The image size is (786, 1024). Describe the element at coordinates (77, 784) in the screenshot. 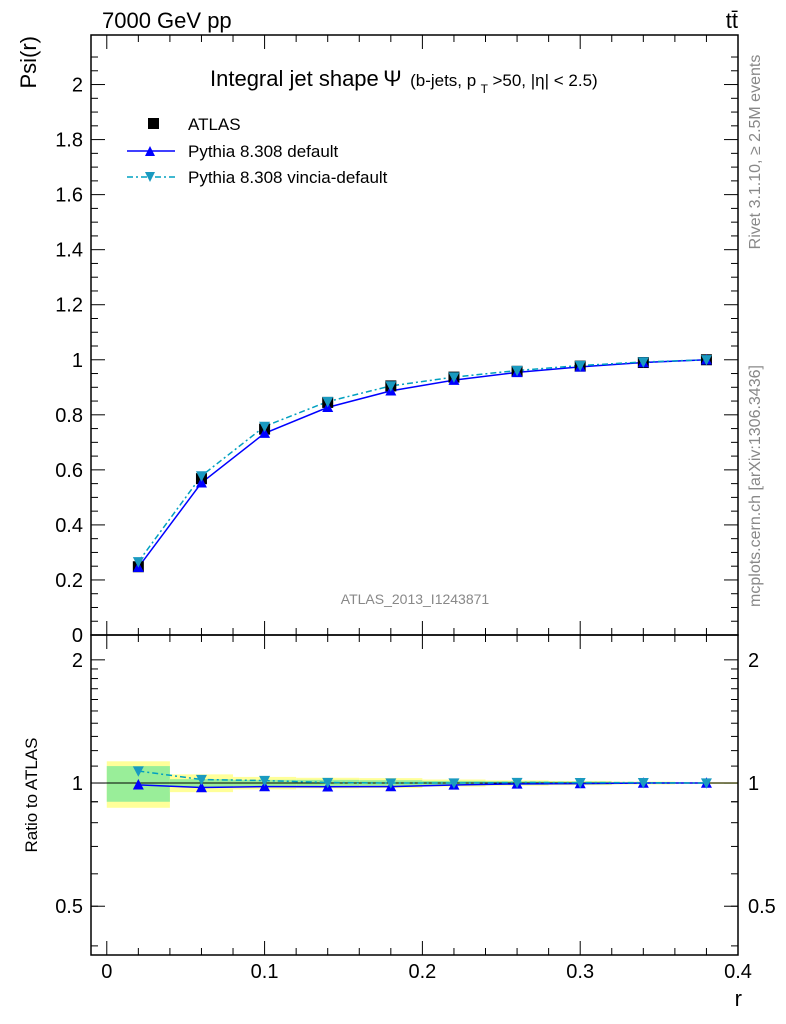

I see `ratio-y-tick-label: 1` at that location.